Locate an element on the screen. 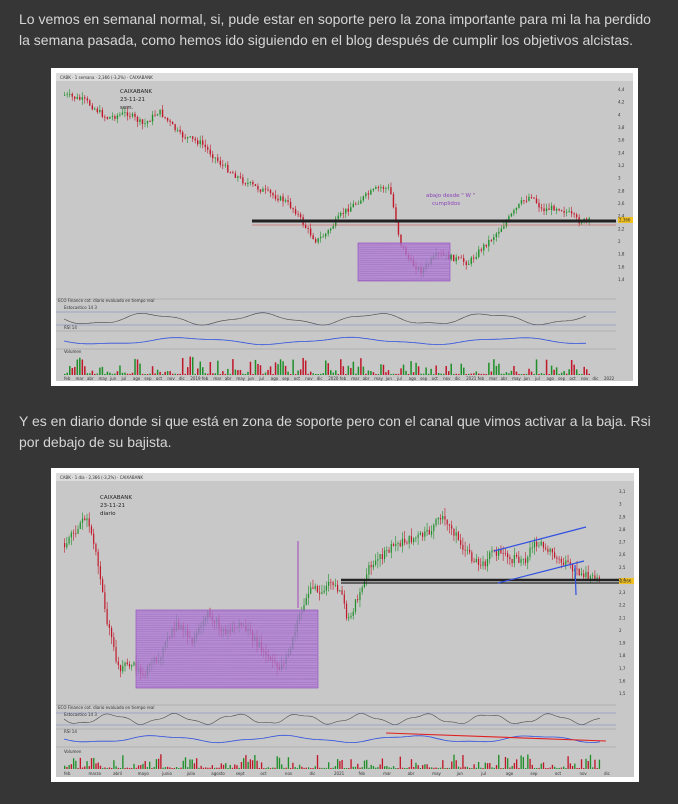  x-tick-label: mayo is located at coordinates (144, 773).